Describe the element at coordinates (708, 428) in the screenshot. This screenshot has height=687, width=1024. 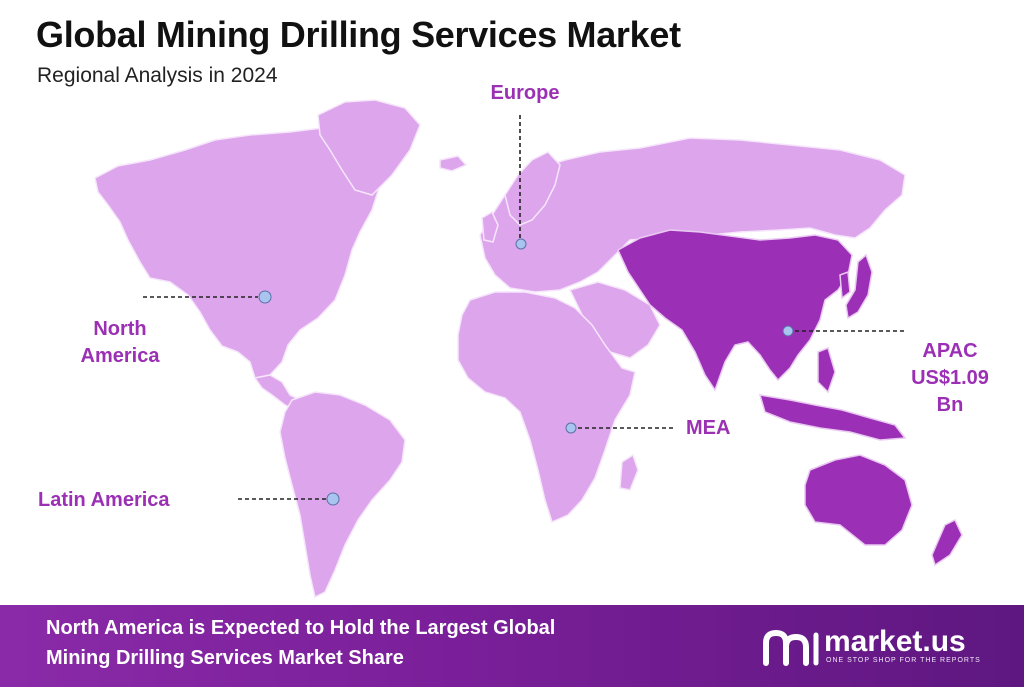
I see `region-label-line: MEA` at that location.